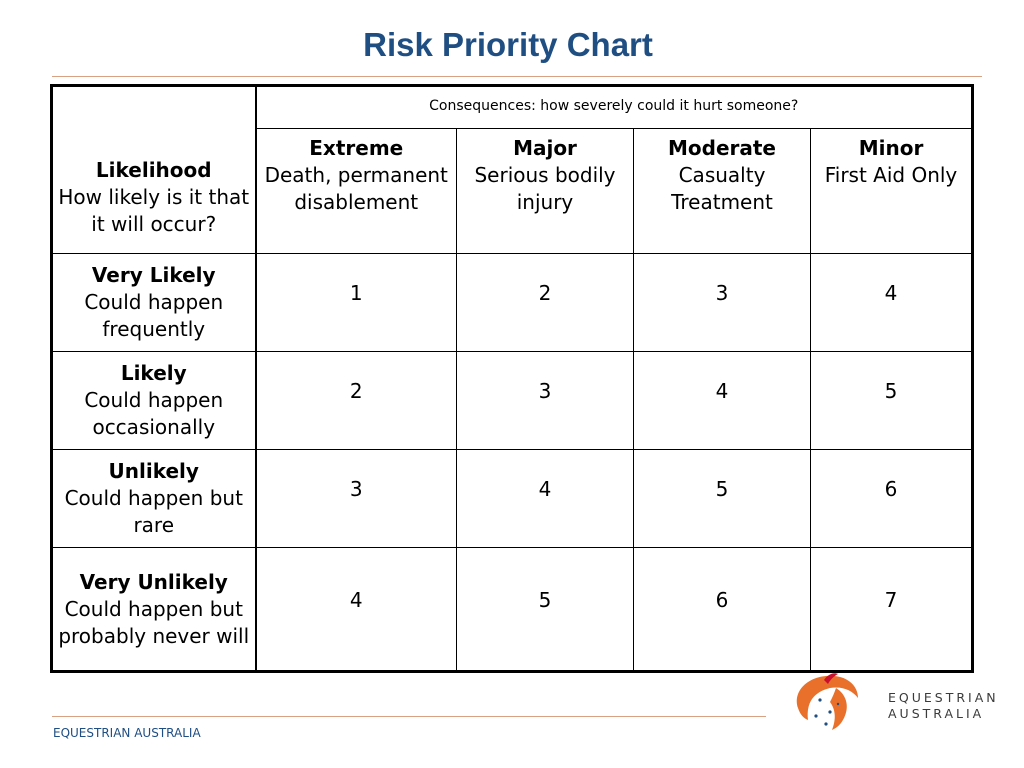 This screenshot has width=1024, height=768. Describe the element at coordinates (127, 733) in the screenshot. I see `footer-org-name: EQUESTRIAN AUSTRALIA` at that location.